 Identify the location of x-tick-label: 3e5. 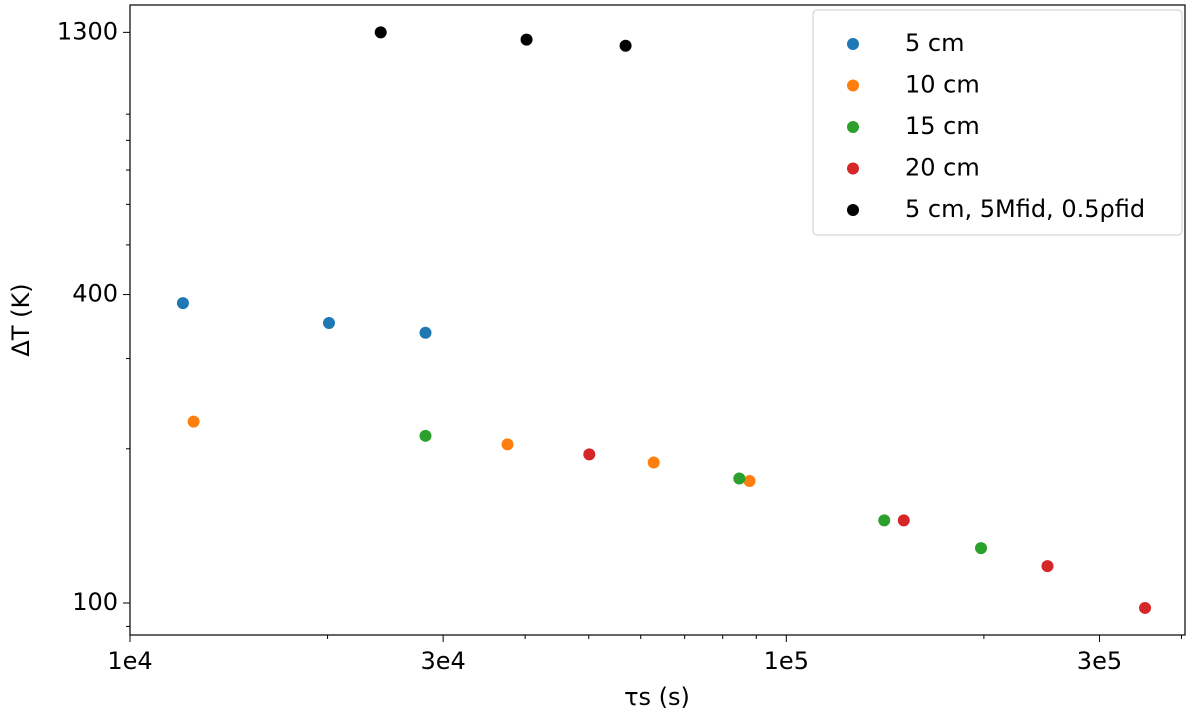
(1099, 661).